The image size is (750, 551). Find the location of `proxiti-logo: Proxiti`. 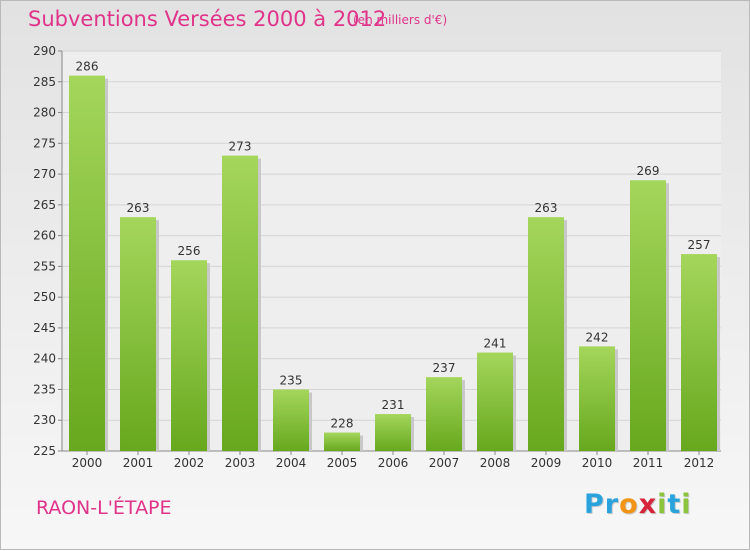

proxiti-logo: Proxiti is located at coordinates (638, 504).